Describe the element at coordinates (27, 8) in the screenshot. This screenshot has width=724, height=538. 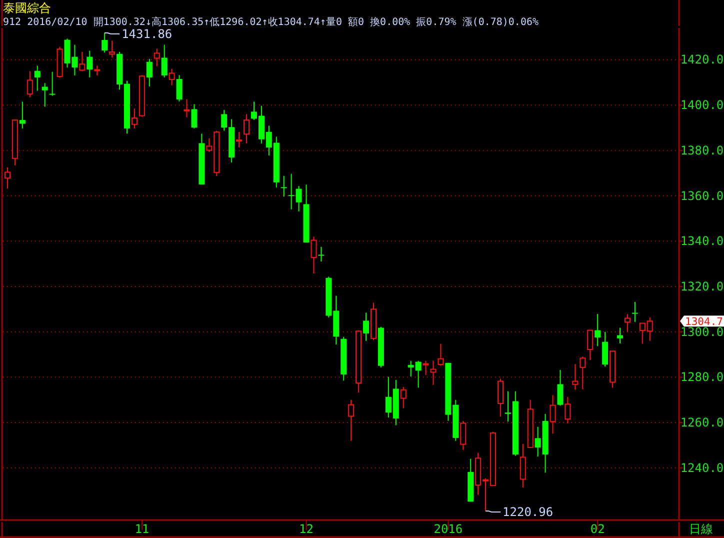
I see `chart-title: 泰國綜合` at that location.